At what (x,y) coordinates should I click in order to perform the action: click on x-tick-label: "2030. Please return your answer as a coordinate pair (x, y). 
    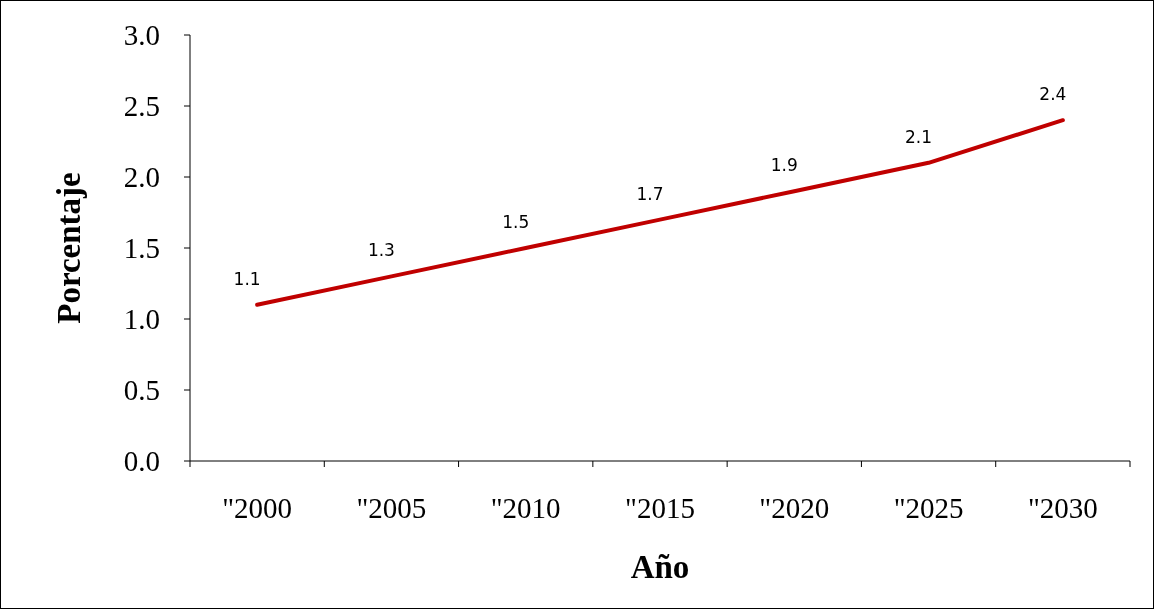
    Looking at the image, I should click on (1062, 508).